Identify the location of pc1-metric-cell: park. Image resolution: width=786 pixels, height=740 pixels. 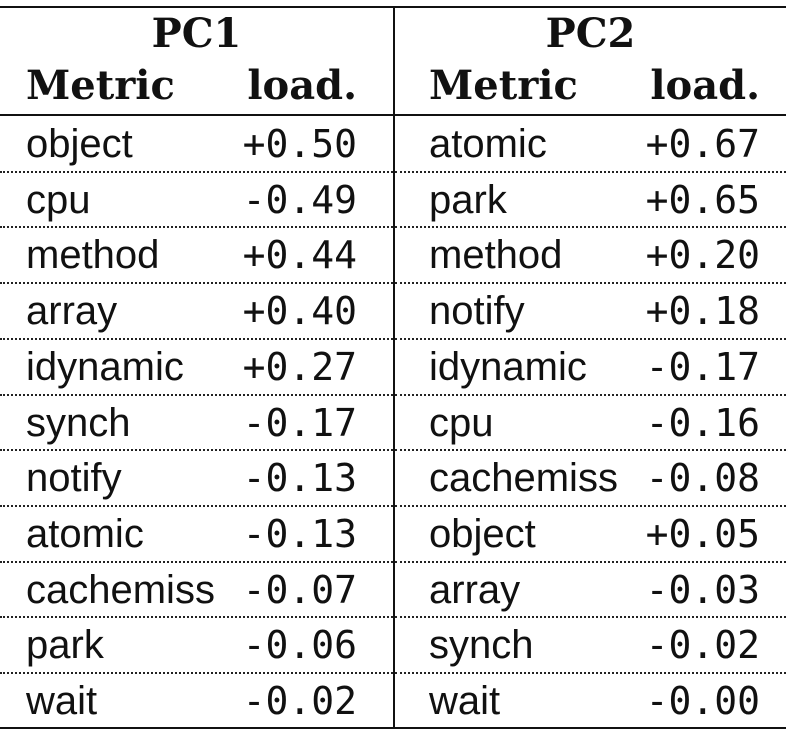
(65, 645).